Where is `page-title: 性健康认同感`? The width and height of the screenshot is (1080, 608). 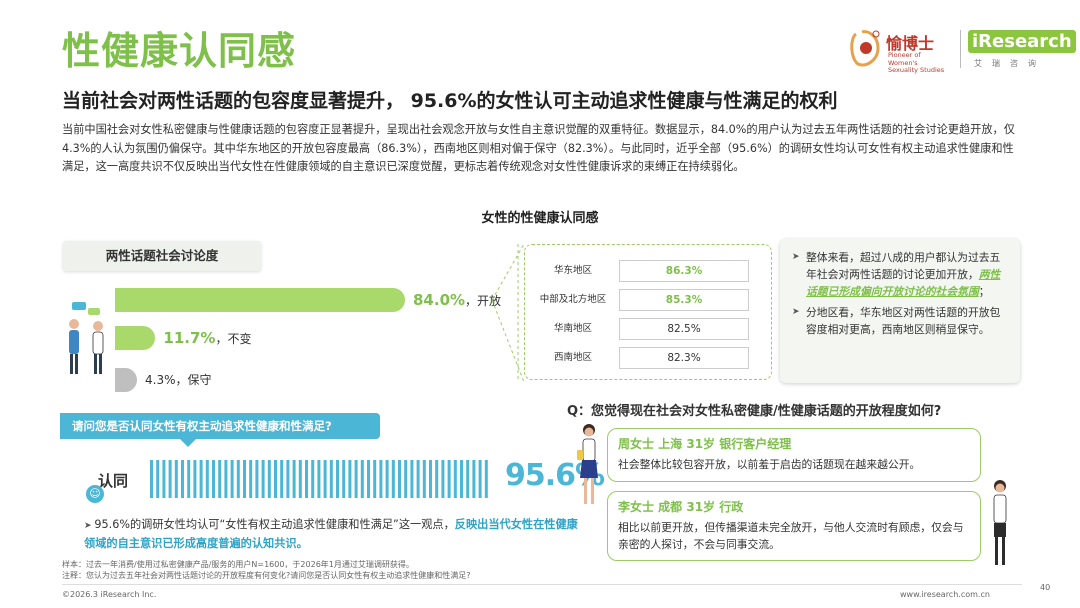 page-title: 性健康认同感 is located at coordinates (179, 51).